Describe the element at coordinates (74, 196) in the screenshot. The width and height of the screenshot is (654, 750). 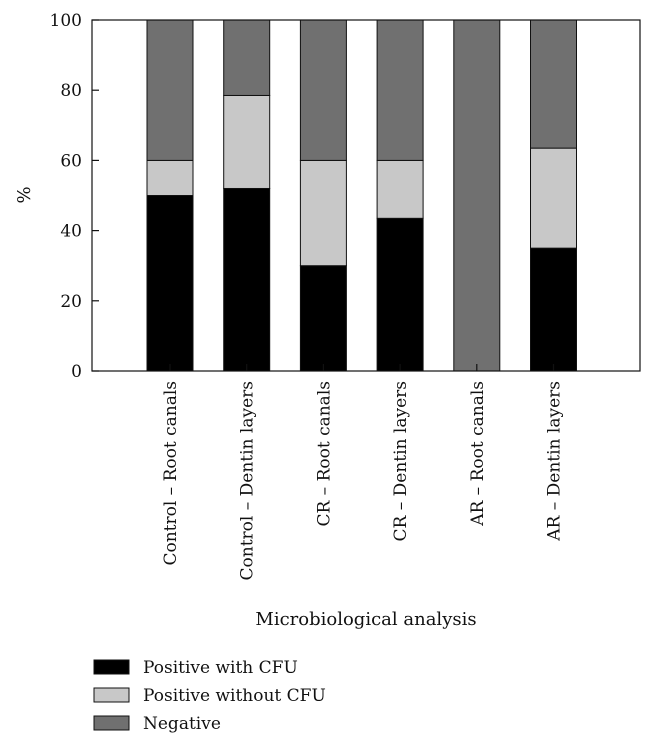
I see `y-axis: 0 20 40 60 80 100` at that location.